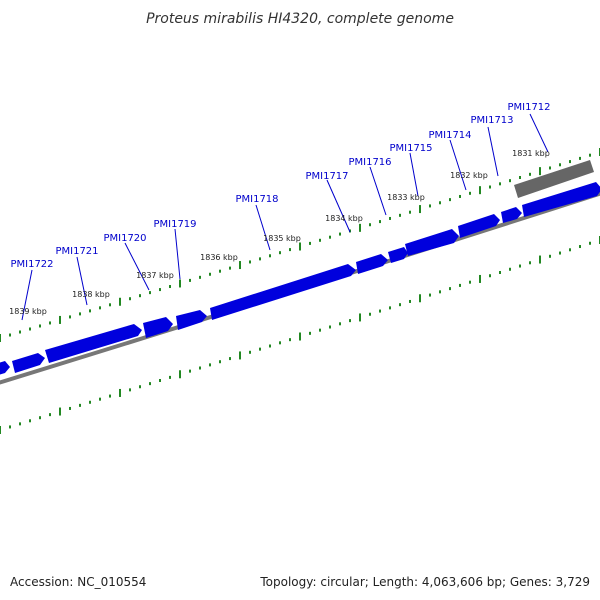 The image size is (600, 600). I want to click on gene-label: PMI1721, so click(76, 251).